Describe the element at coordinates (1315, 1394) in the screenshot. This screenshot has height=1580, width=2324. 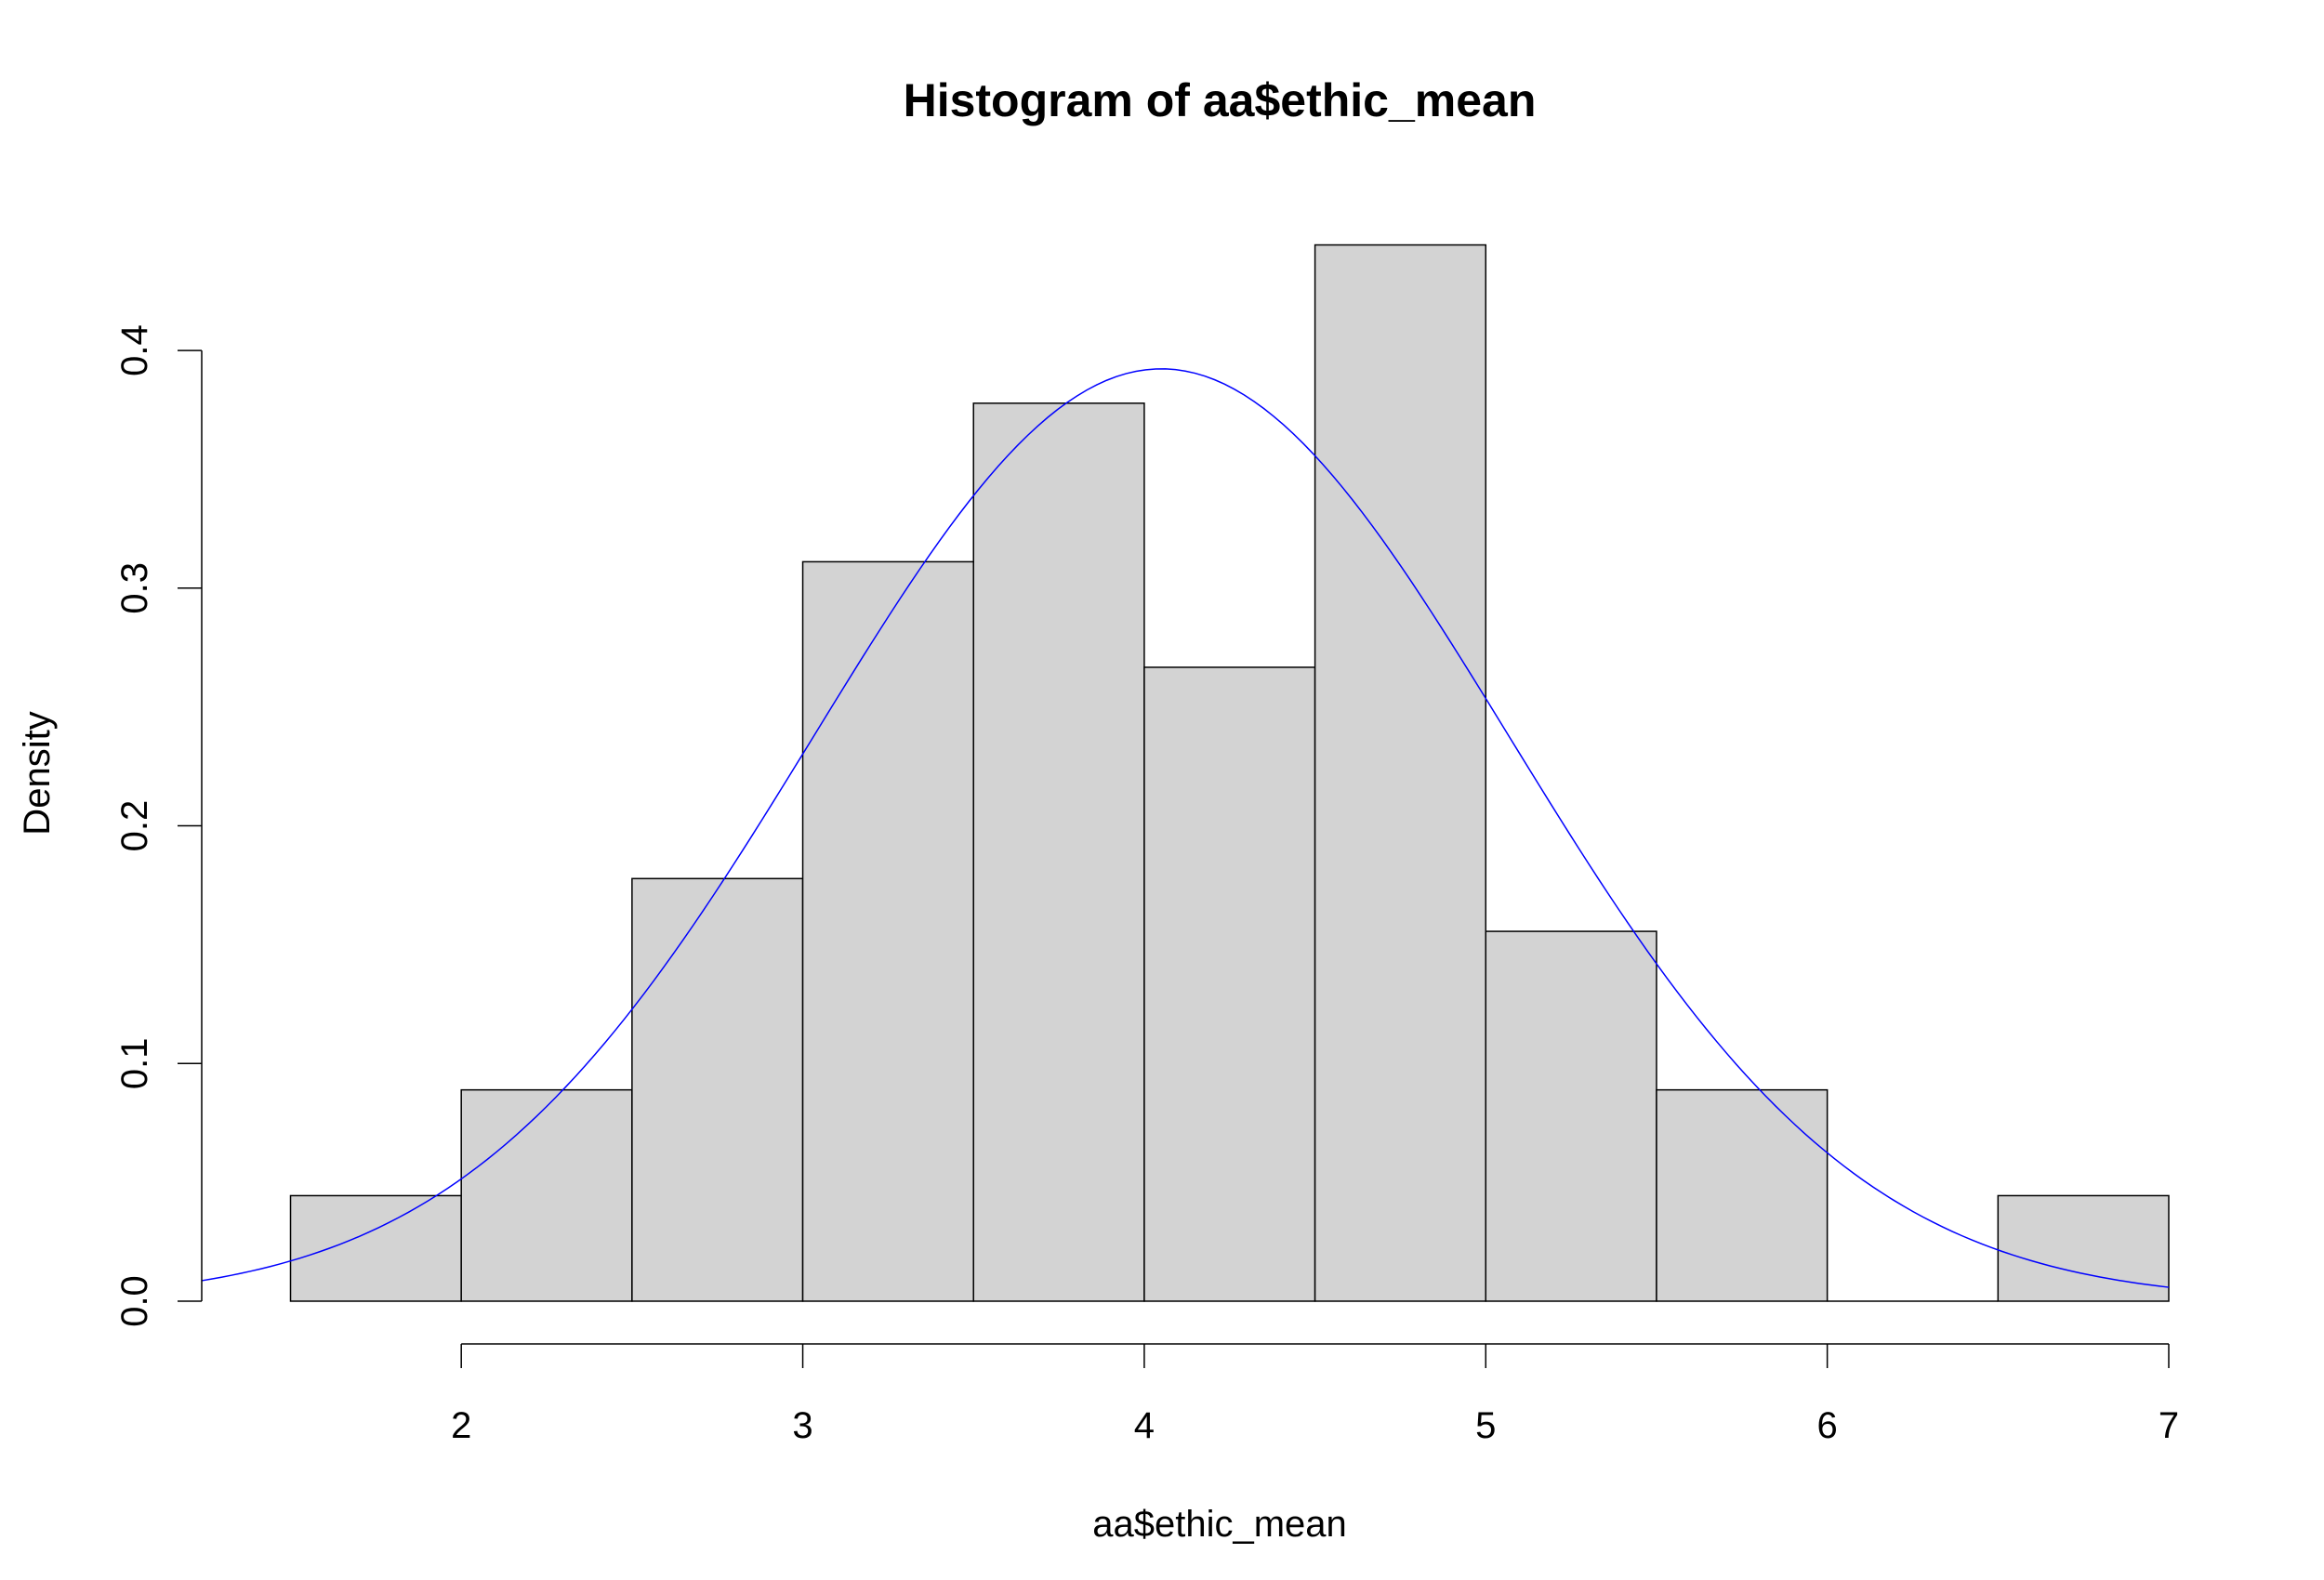
I see `x-axis: 2 3 4 5 6 7` at that location.